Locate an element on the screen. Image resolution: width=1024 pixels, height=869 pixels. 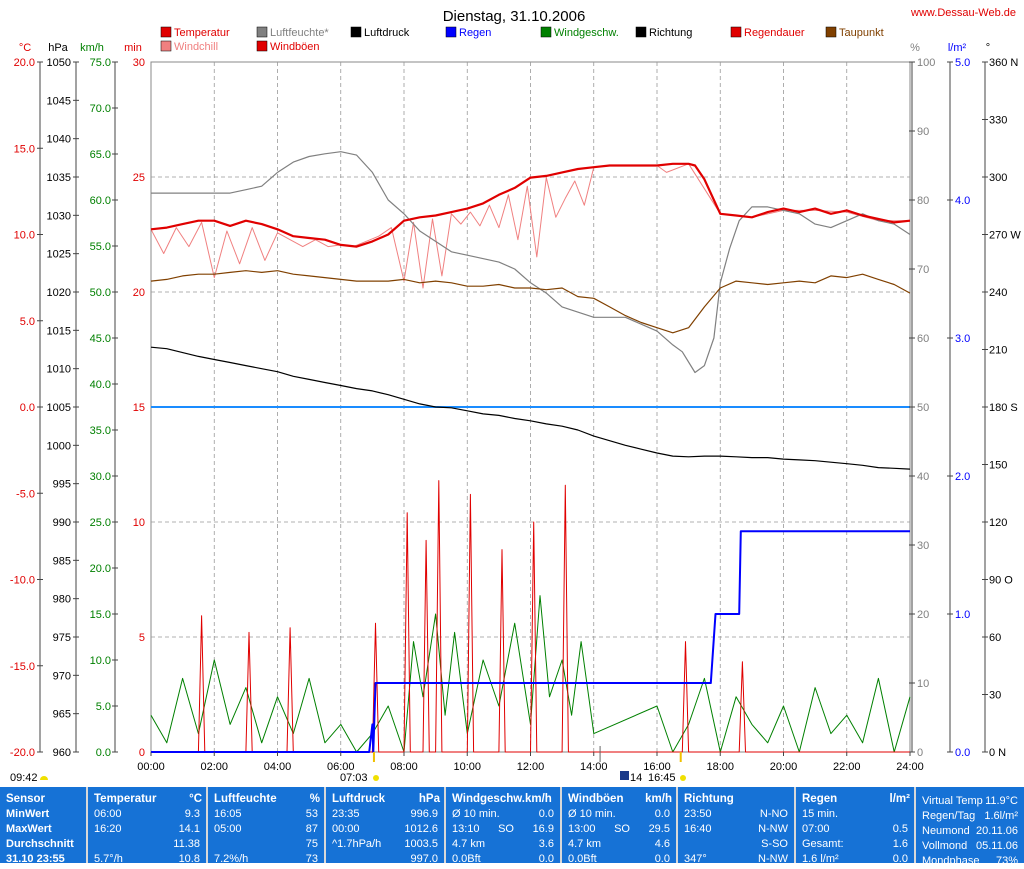
row-value: 1.6l/m² is located at coordinates (1001, 816).